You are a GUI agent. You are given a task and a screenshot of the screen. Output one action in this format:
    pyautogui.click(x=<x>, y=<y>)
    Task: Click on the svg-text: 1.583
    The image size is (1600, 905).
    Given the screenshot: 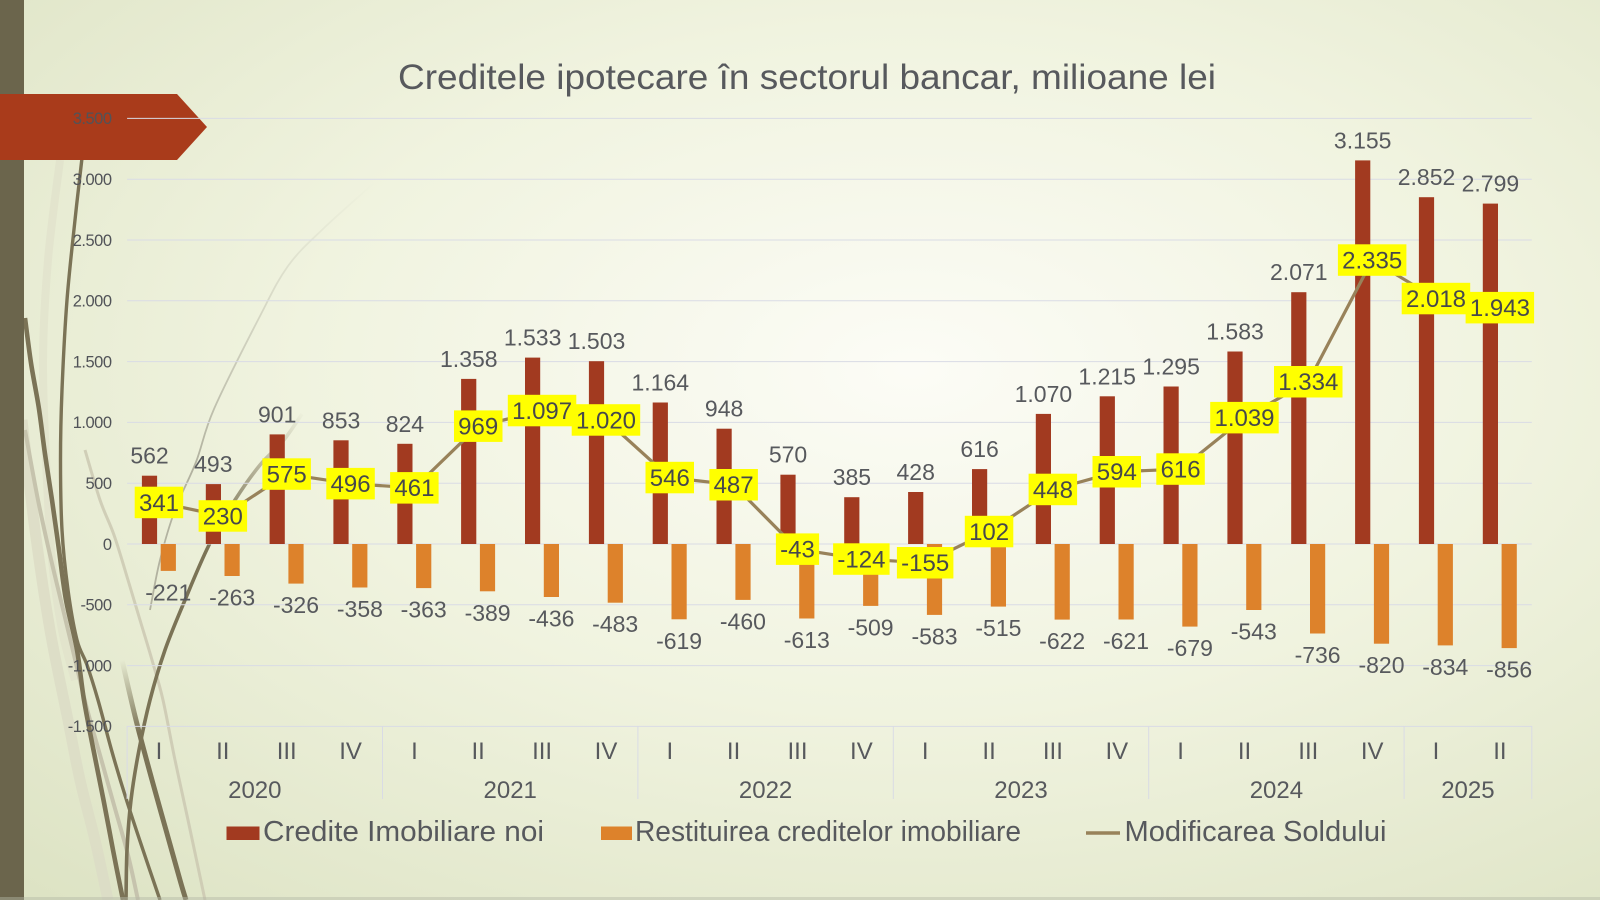 What is the action you would take?
    pyautogui.click(x=1235, y=332)
    